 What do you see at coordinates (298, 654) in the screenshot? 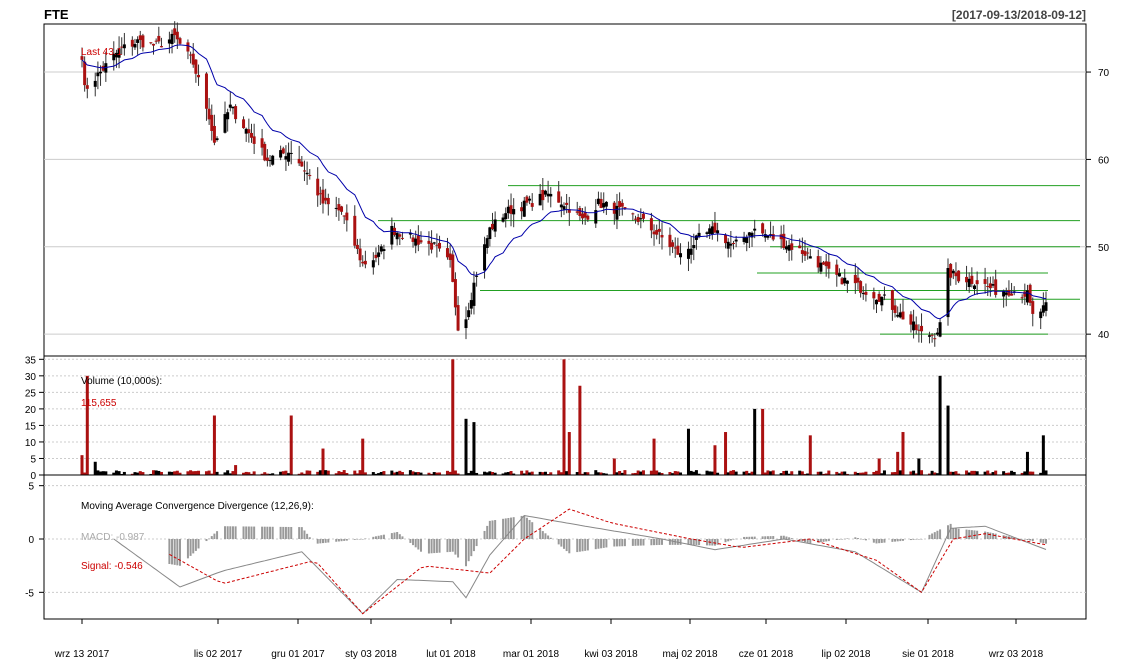
I see `x-tick-label: gru 01 2017` at bounding box center [298, 654].